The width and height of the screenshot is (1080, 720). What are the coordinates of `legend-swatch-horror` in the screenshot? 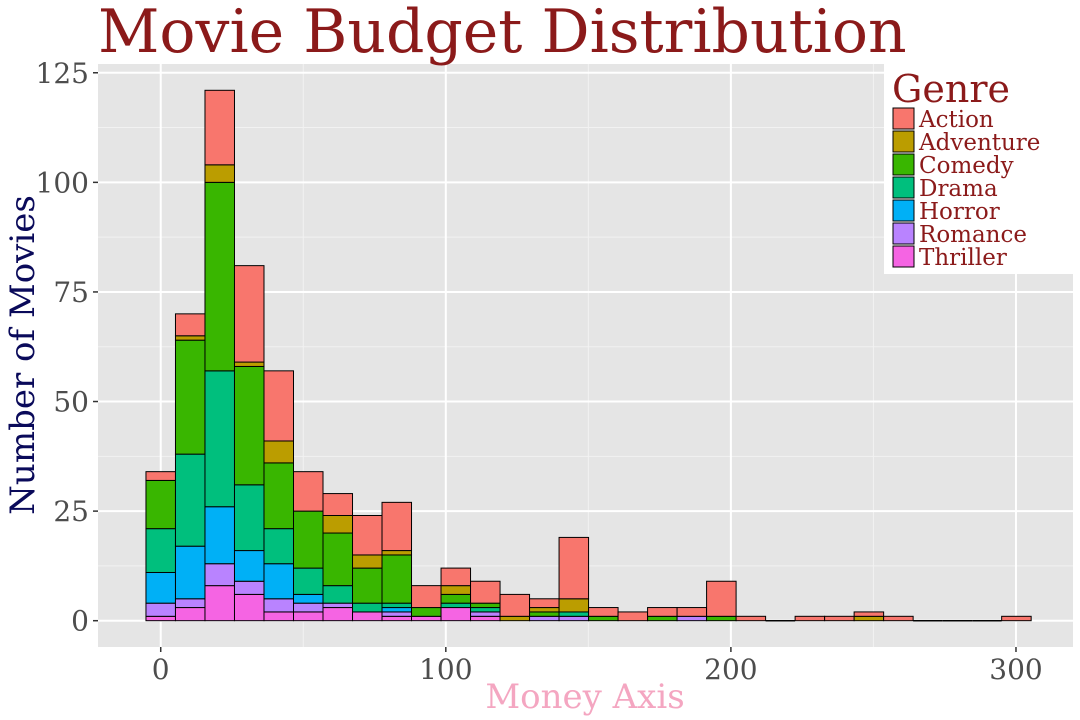 It's located at (903, 210).